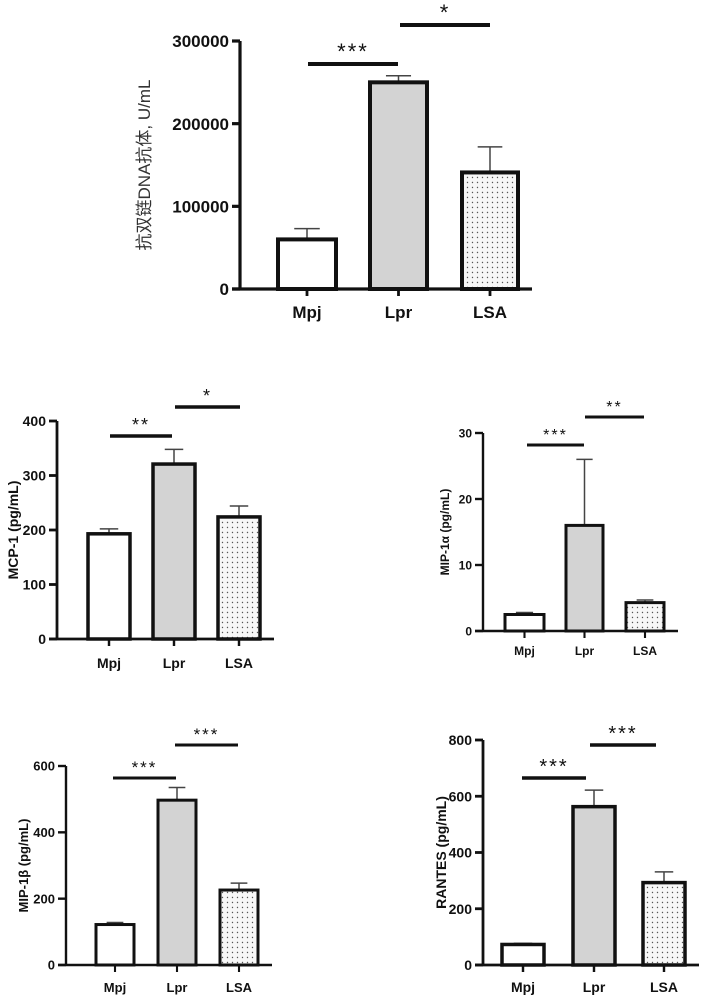 This screenshot has height=1000, width=708. Describe the element at coordinates (144, 860) in the screenshot. I see `chart-panel-3: 0 200 400 600 MIP-1β (pg/mL) Mpj Lpr LSA *** ***` at that location.